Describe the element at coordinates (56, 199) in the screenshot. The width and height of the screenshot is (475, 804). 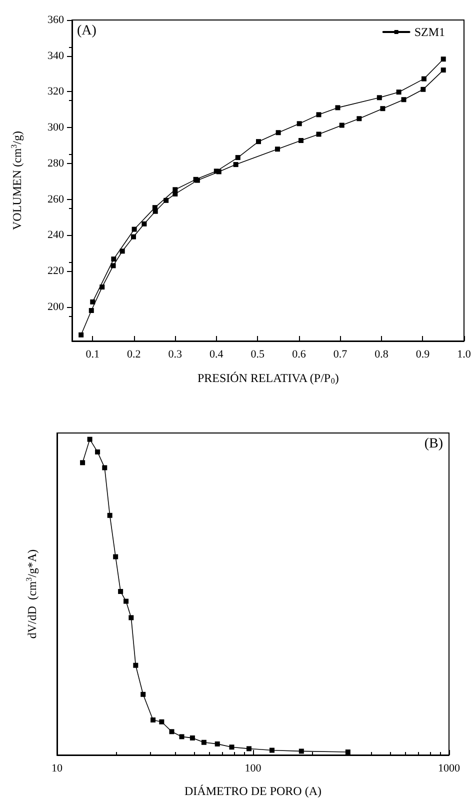
I see `y-tick-label: 260` at that location.